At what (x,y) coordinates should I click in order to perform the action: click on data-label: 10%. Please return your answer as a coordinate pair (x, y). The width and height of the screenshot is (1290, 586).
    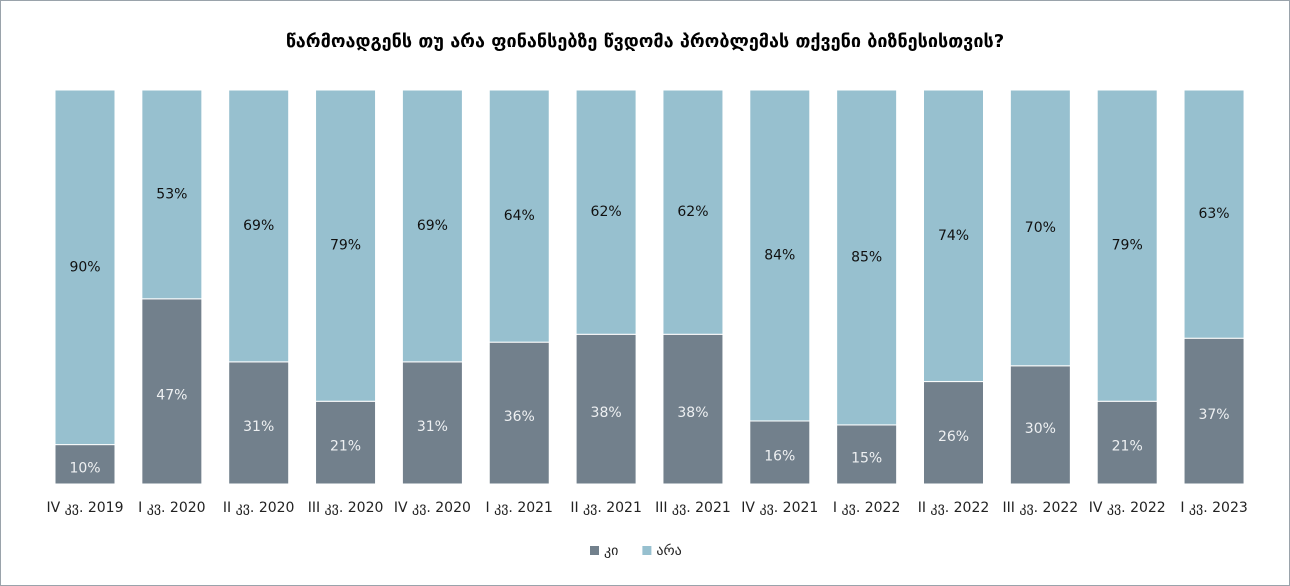
    Looking at the image, I should click on (84, 468).